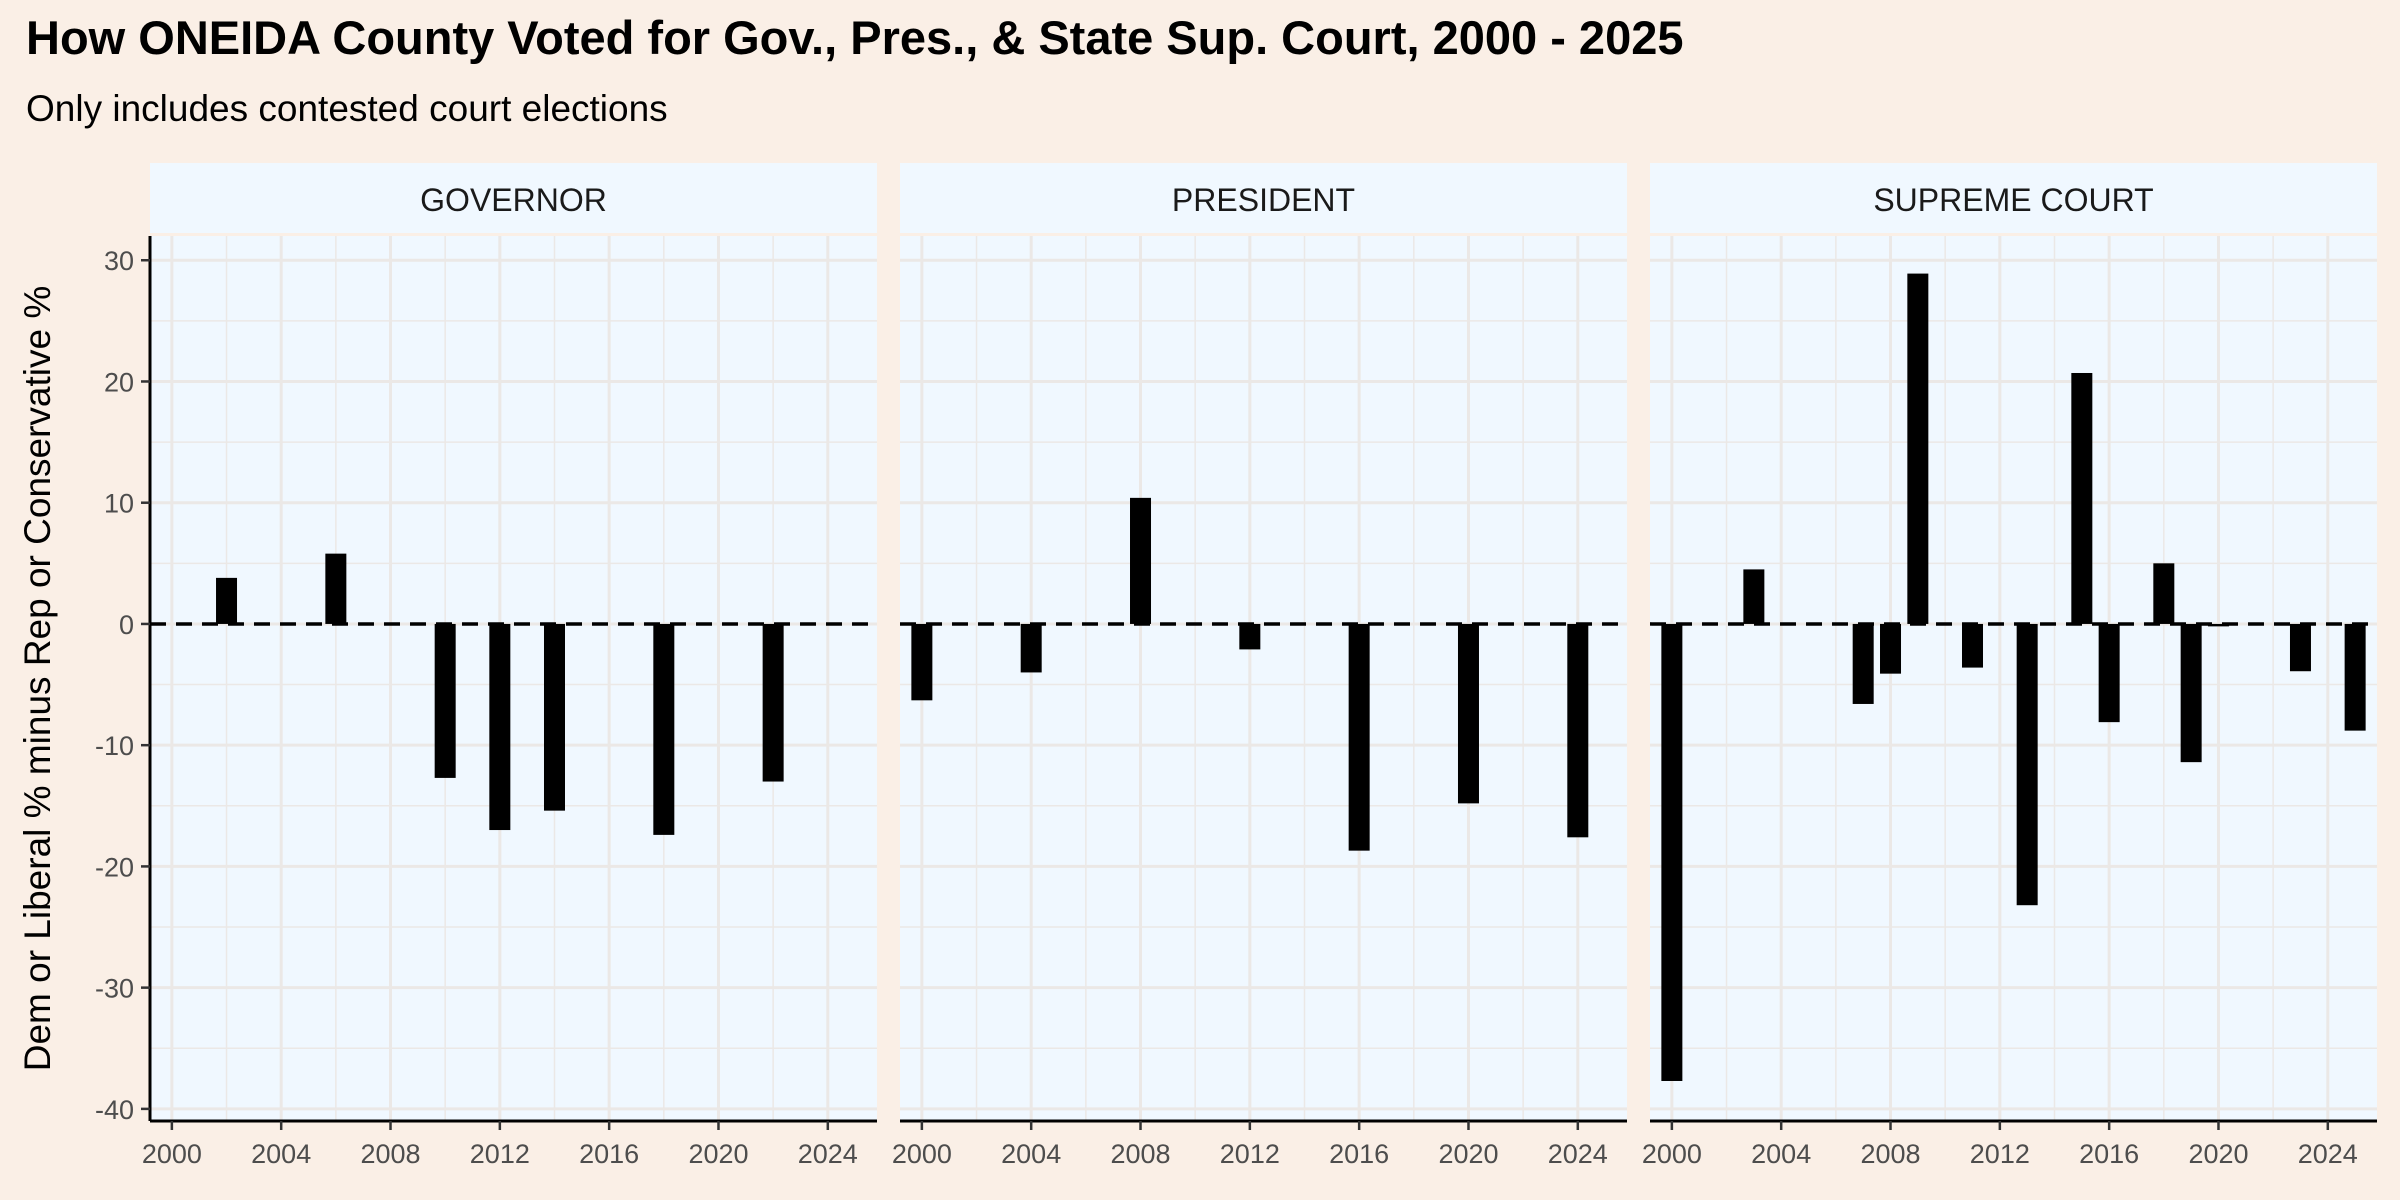 The image size is (2400, 1200). Describe the element at coordinates (114, 1110) in the screenshot. I see `y-tick-label: -40` at that location.